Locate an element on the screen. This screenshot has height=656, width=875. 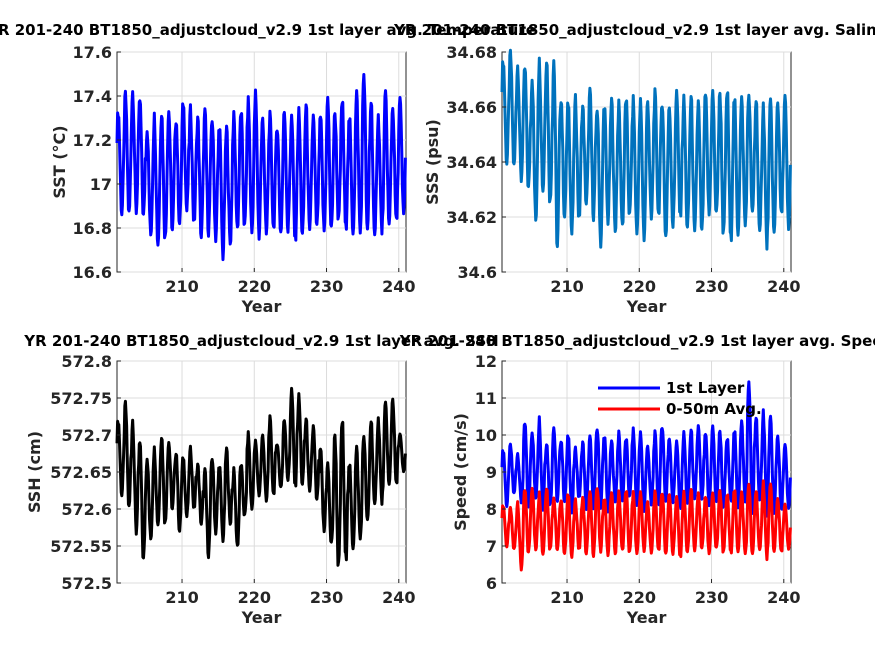
speed-x-tick-label-3: 240 is located at coordinates (783, 597).